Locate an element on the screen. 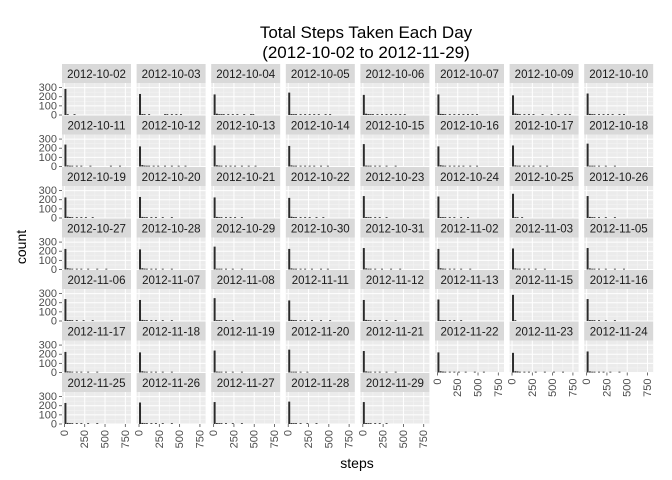 The image size is (672, 480). facet-strip-label: 2012-10-20 is located at coordinates (171, 178).